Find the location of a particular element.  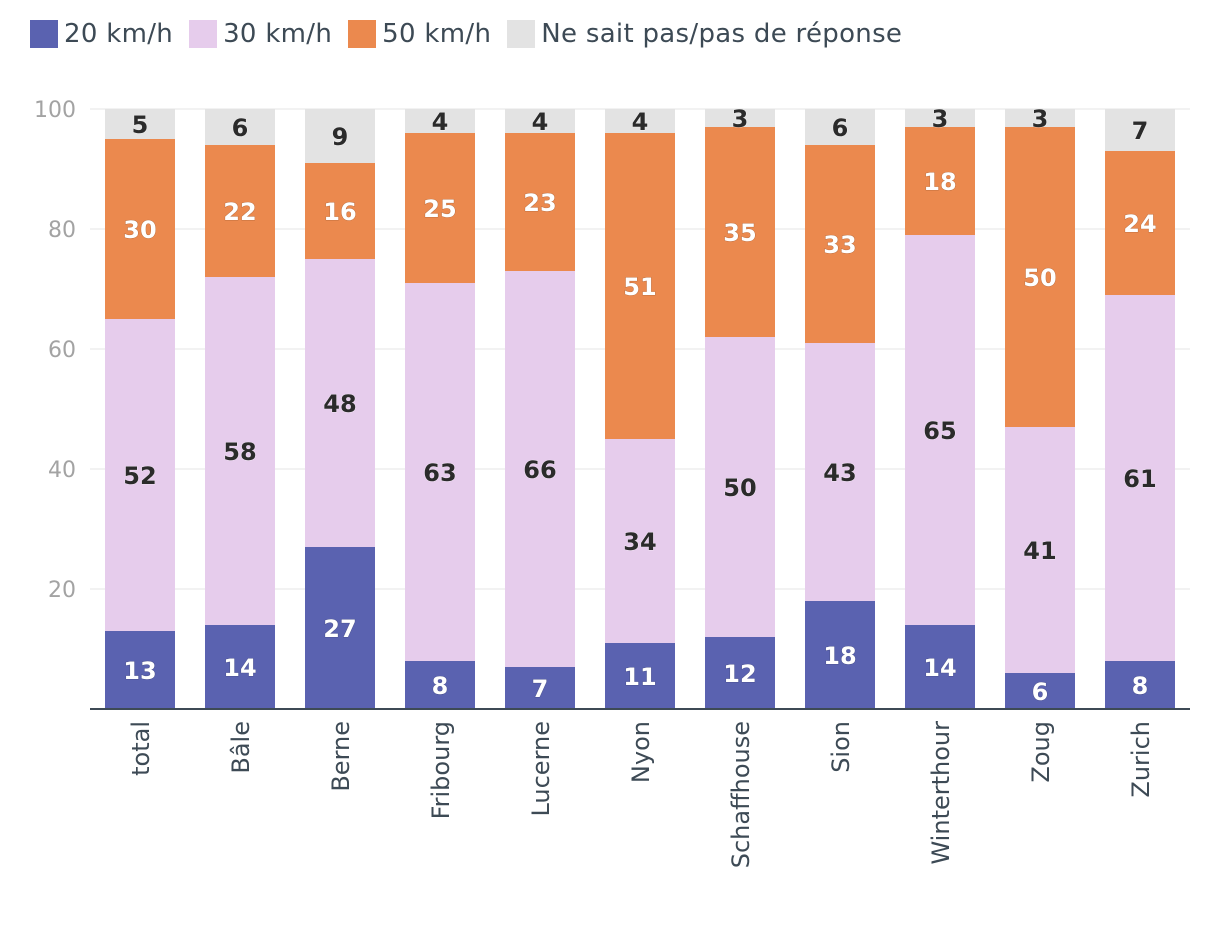

value-label-Fribourg-series-1: 63 is located at coordinates (439, 473).